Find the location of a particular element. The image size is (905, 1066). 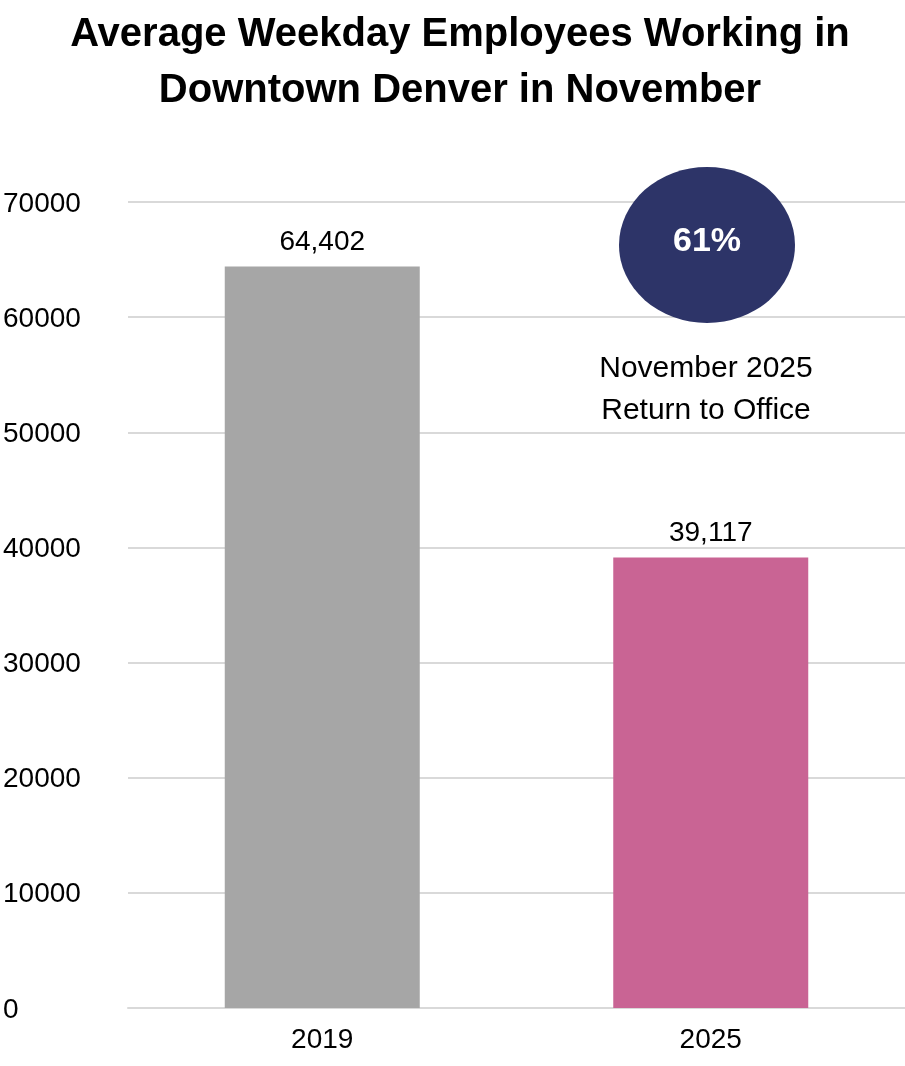

chart-title: Average Weekday Employees Working in Downtown Denver in November is located at coordinates (460, 60).